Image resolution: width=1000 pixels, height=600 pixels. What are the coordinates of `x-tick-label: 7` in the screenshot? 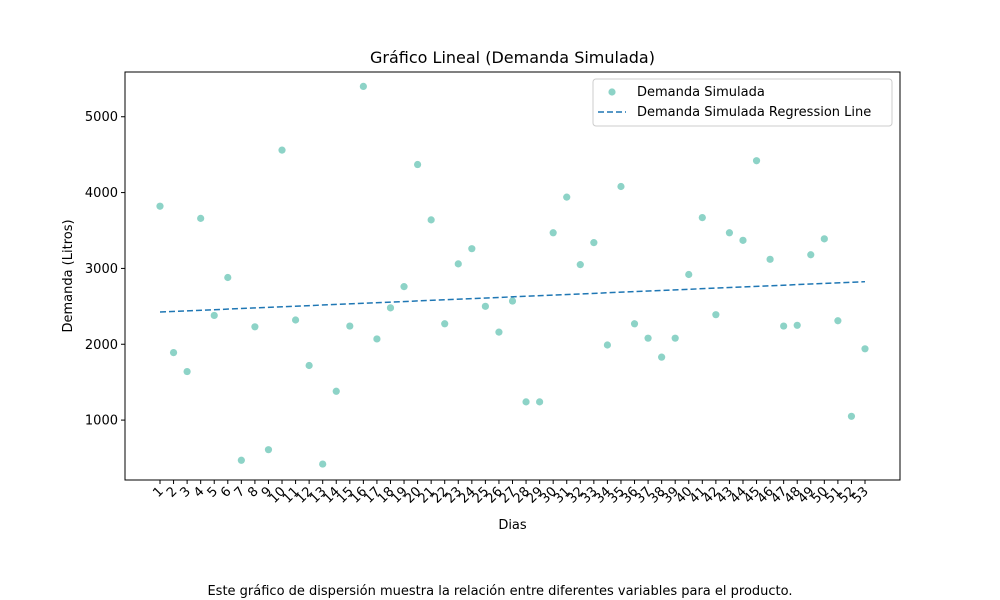 It's located at (240, 492).